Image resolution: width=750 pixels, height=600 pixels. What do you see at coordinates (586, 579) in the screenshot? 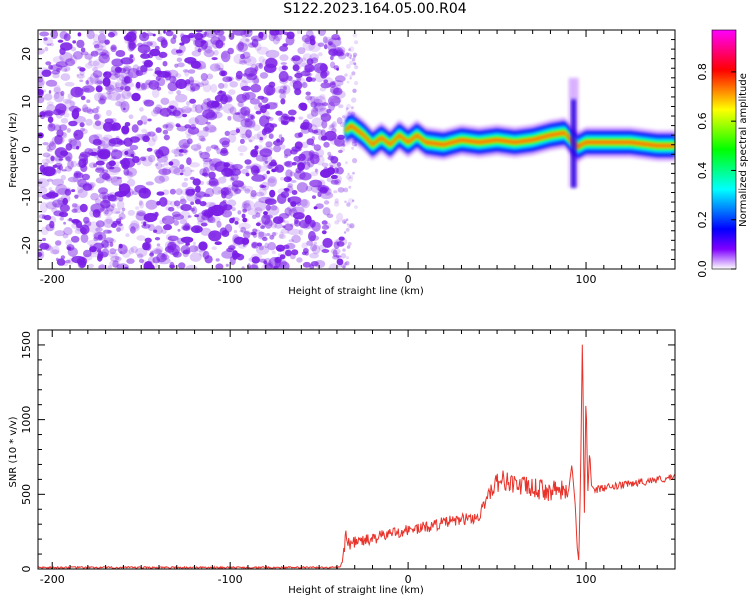
I see `x-tick-label: 100` at bounding box center [586, 579].